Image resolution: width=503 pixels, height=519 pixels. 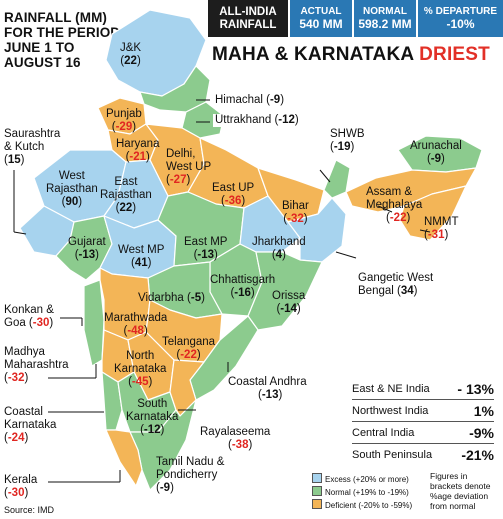 I want to click on label-assam: Assam & Meghalaya (-22), so click(x=394, y=205).